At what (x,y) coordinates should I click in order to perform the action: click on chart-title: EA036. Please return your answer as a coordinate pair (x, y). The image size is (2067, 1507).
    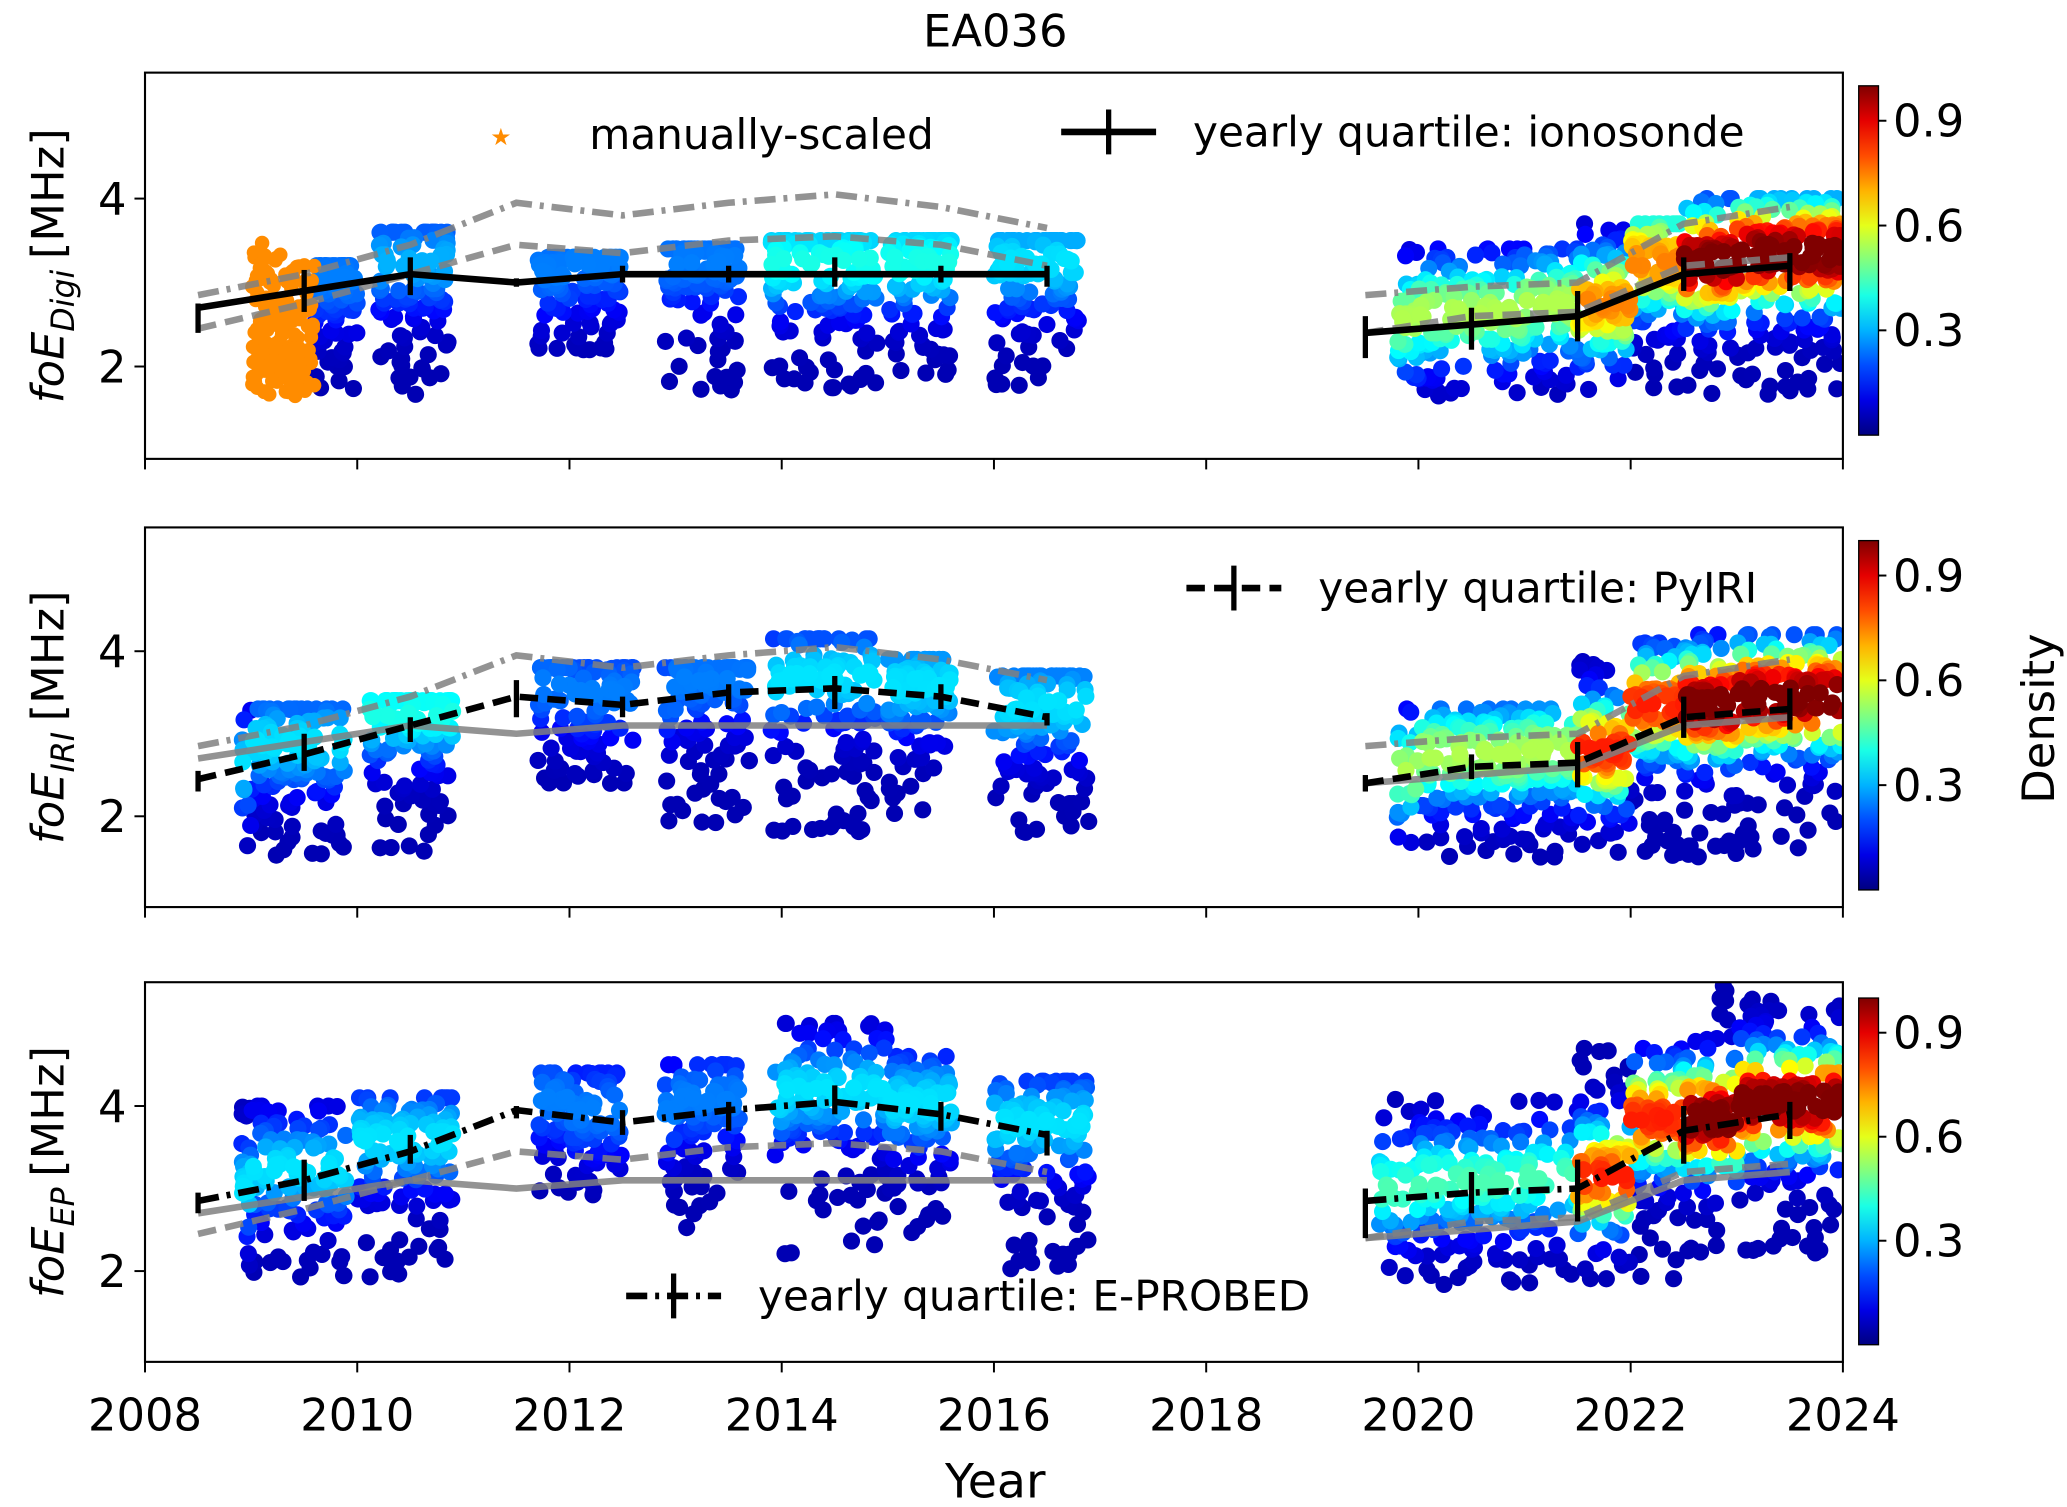
    Looking at the image, I should click on (995, 30).